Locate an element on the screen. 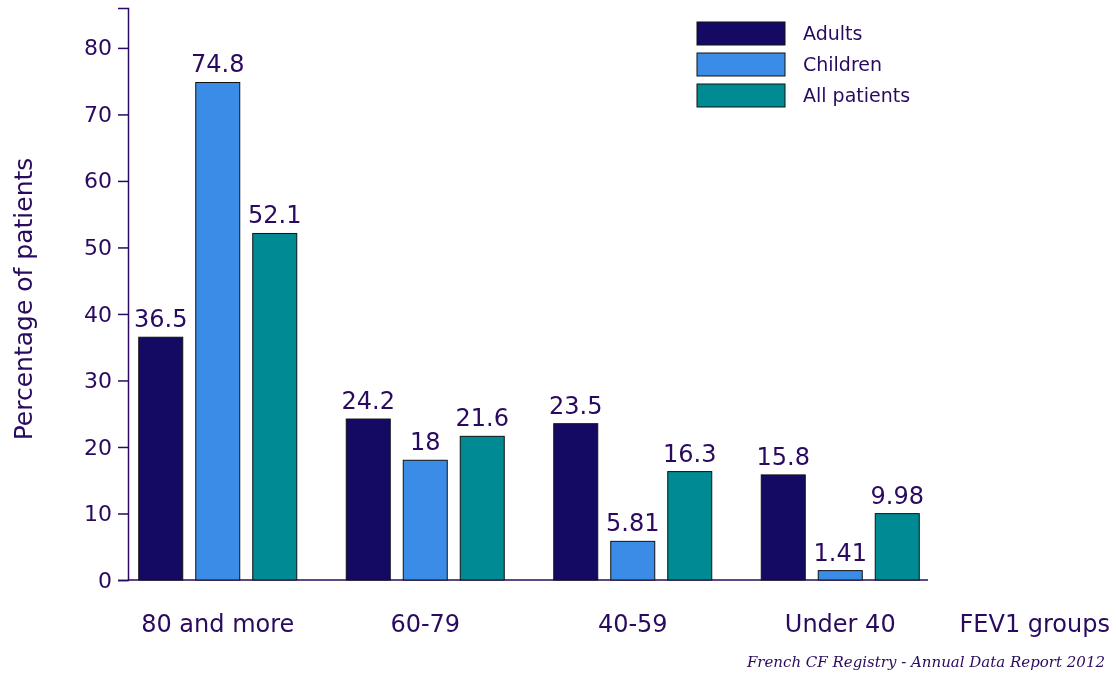 The height and width of the screenshot is (675, 1116). y-tick-label: 10 is located at coordinates (98, 514).